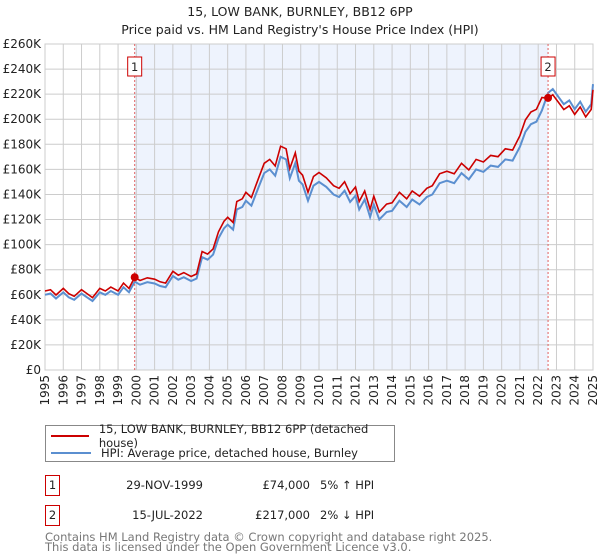 The width and height of the screenshot is (600, 560). Describe the element at coordinates (118, 390) in the screenshot. I see `x-tick-label: 1999` at that location.